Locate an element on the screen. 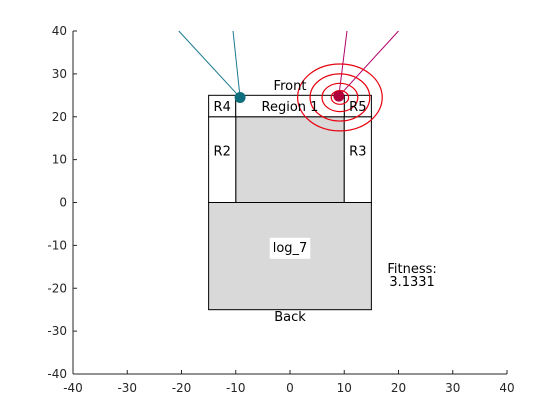 The width and height of the screenshot is (560, 420). fitness-title: Fitness: is located at coordinates (411, 269).